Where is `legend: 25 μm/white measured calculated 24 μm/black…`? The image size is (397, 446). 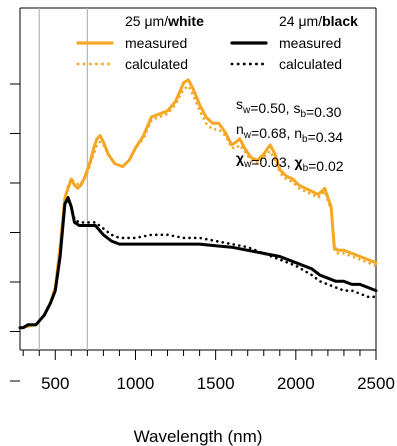 legend: 25 μm/white measured calculated 24 μm/black… is located at coordinates (217, 42).